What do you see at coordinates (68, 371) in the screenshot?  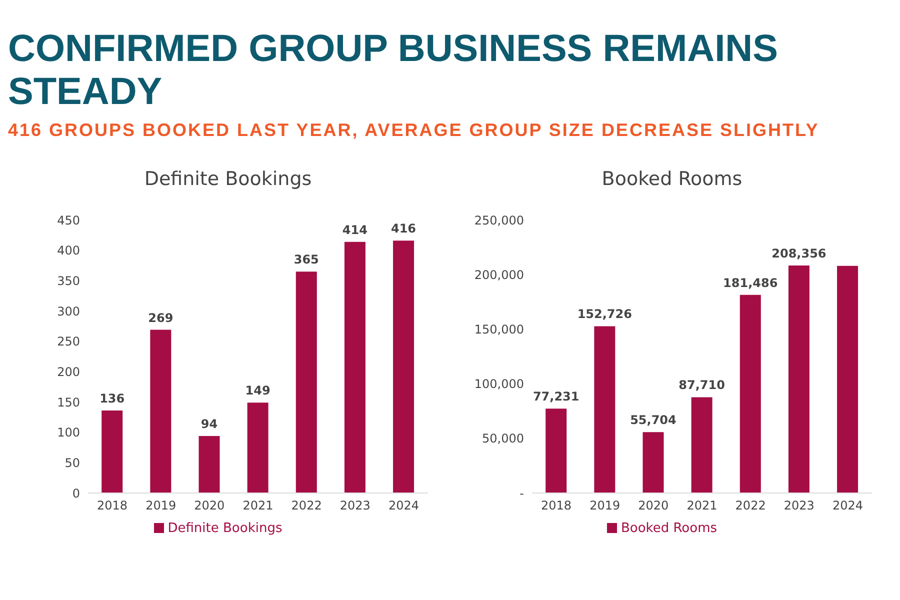 I see `y-tick-label: 200` at bounding box center [68, 371].